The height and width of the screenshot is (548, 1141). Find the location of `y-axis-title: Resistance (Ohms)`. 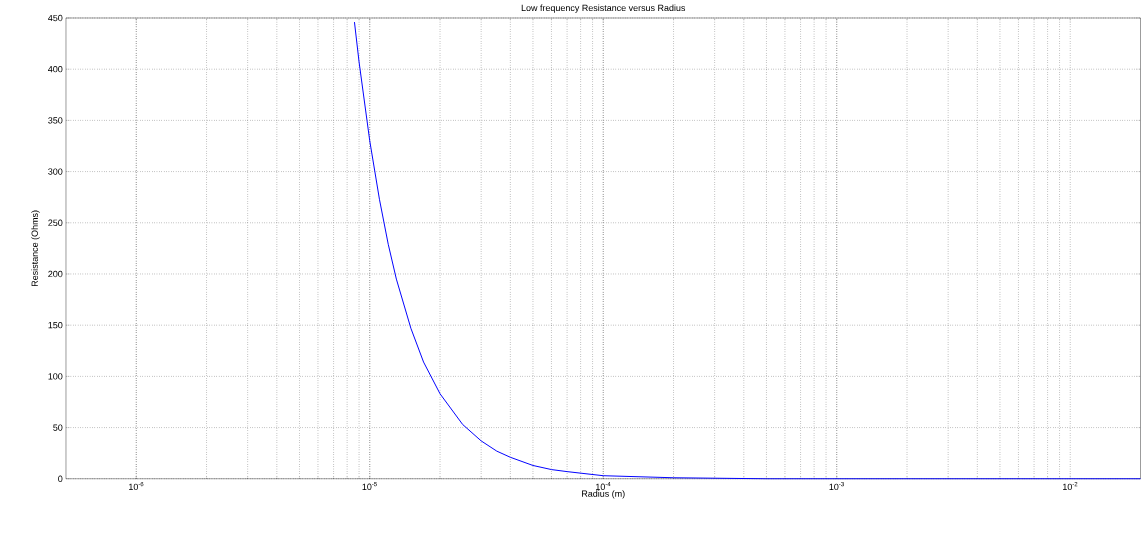

y-axis-title: Resistance (Ohms) is located at coordinates (35, 248).